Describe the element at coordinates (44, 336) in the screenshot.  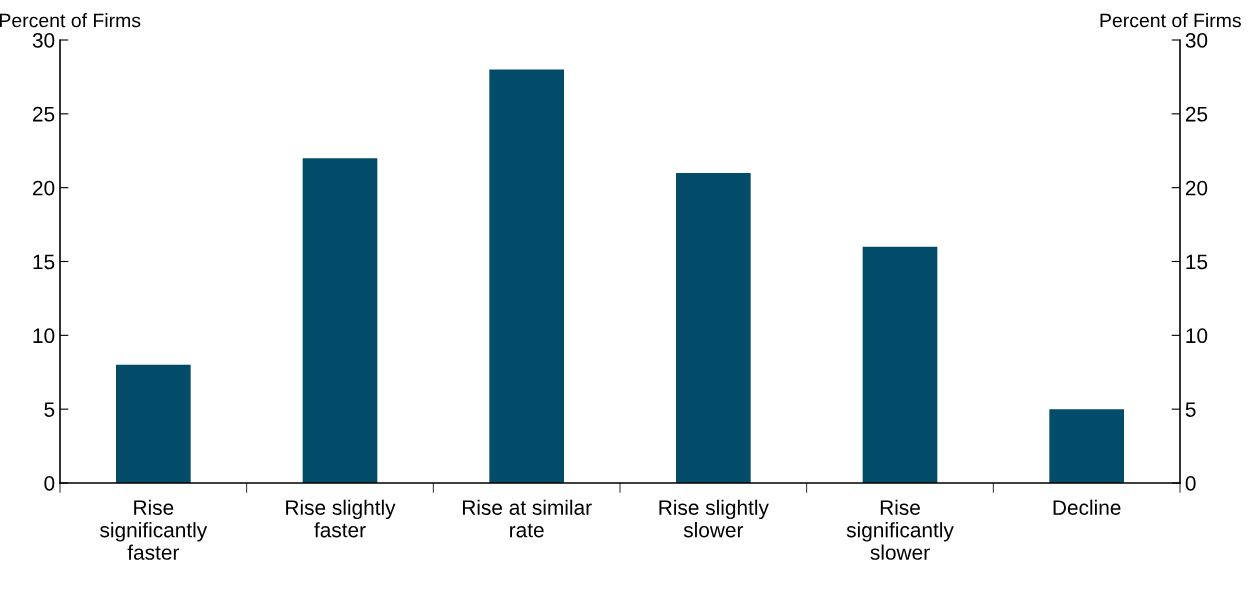
I see `y-tick-label: 10` at that location.